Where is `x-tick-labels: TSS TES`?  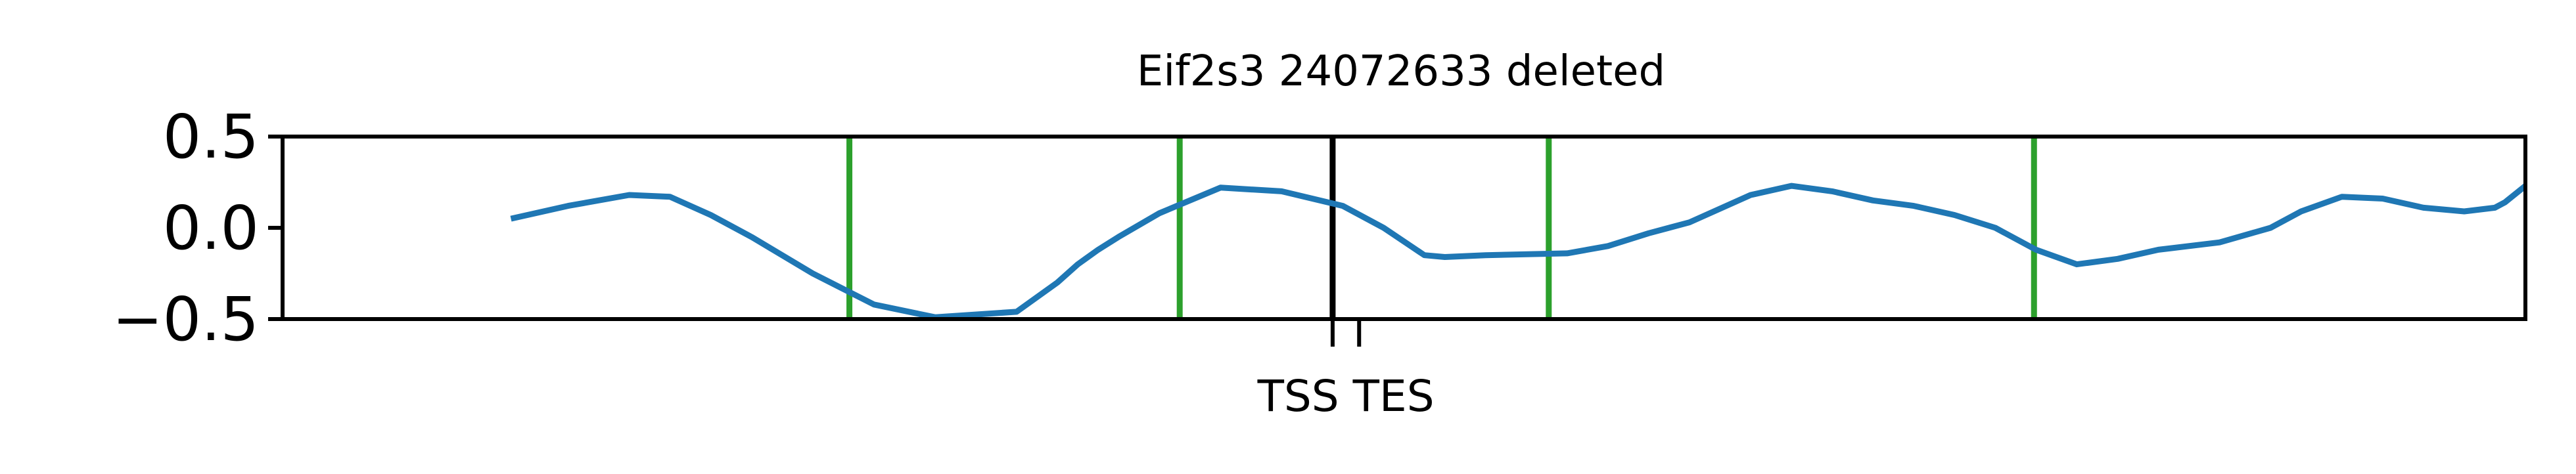 x-tick-labels: TSS TES is located at coordinates (1346, 396).